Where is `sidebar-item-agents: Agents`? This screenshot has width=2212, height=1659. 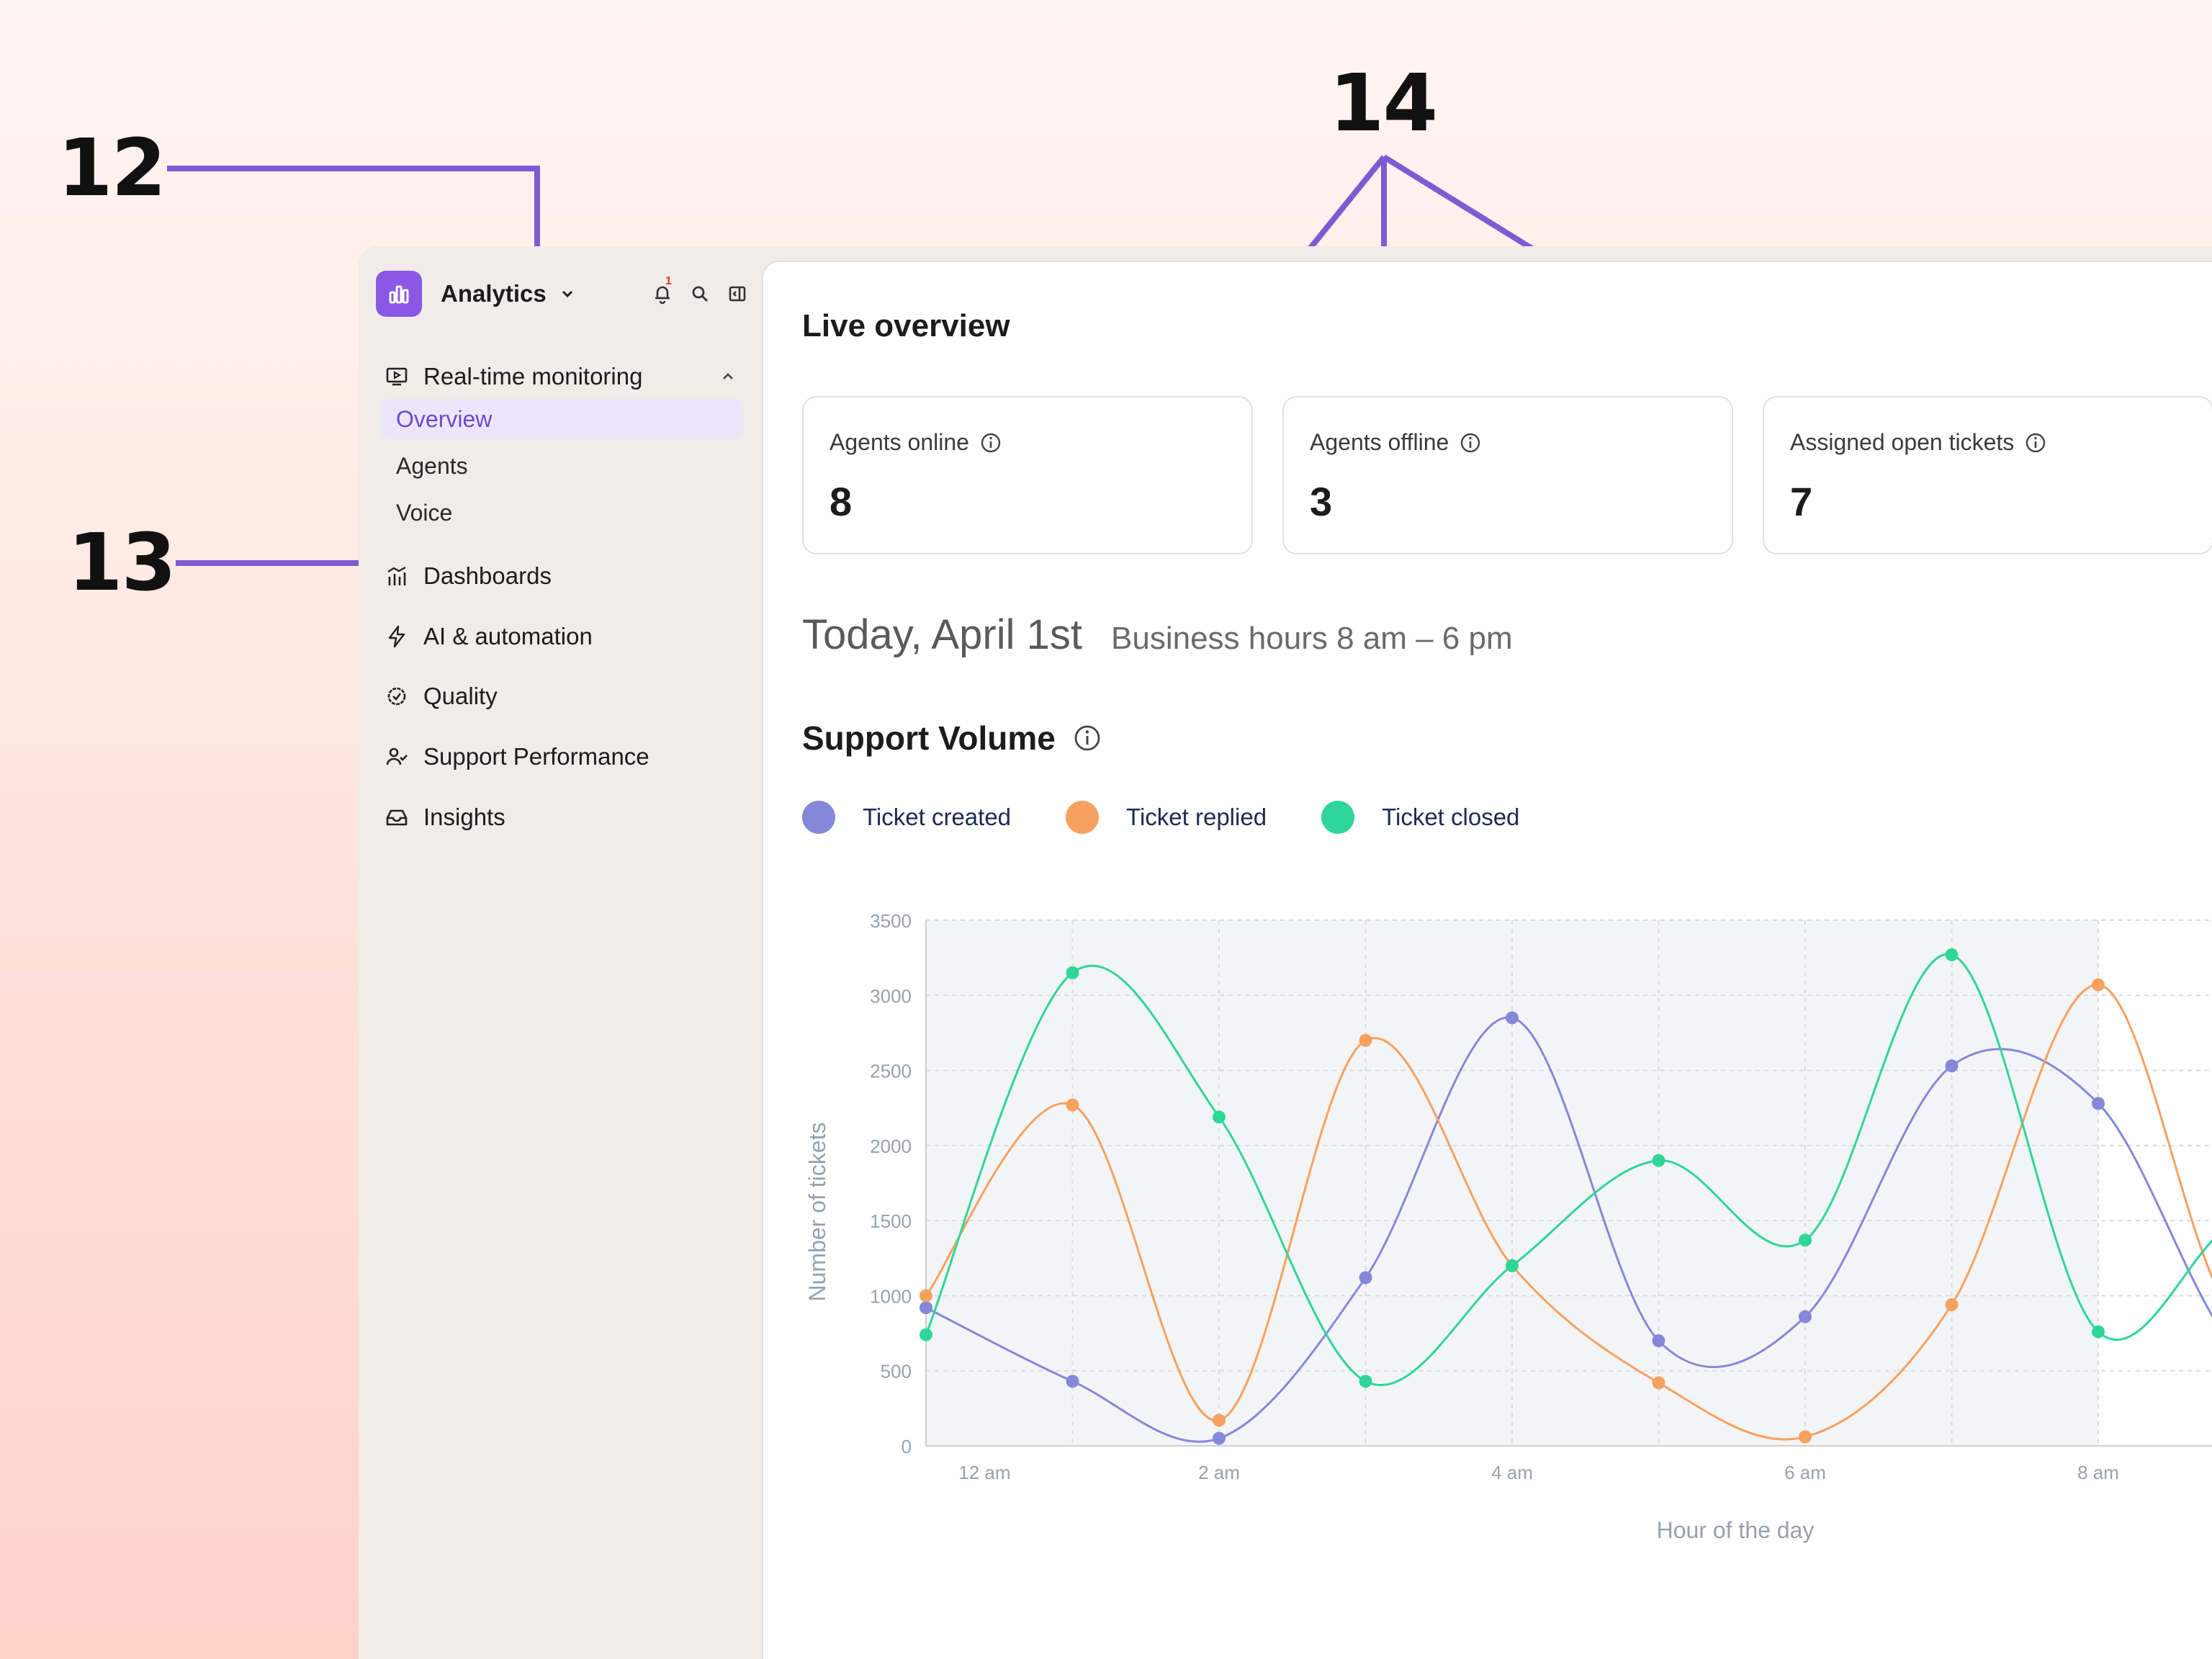 sidebar-item-agents: Agents is located at coordinates (432, 466).